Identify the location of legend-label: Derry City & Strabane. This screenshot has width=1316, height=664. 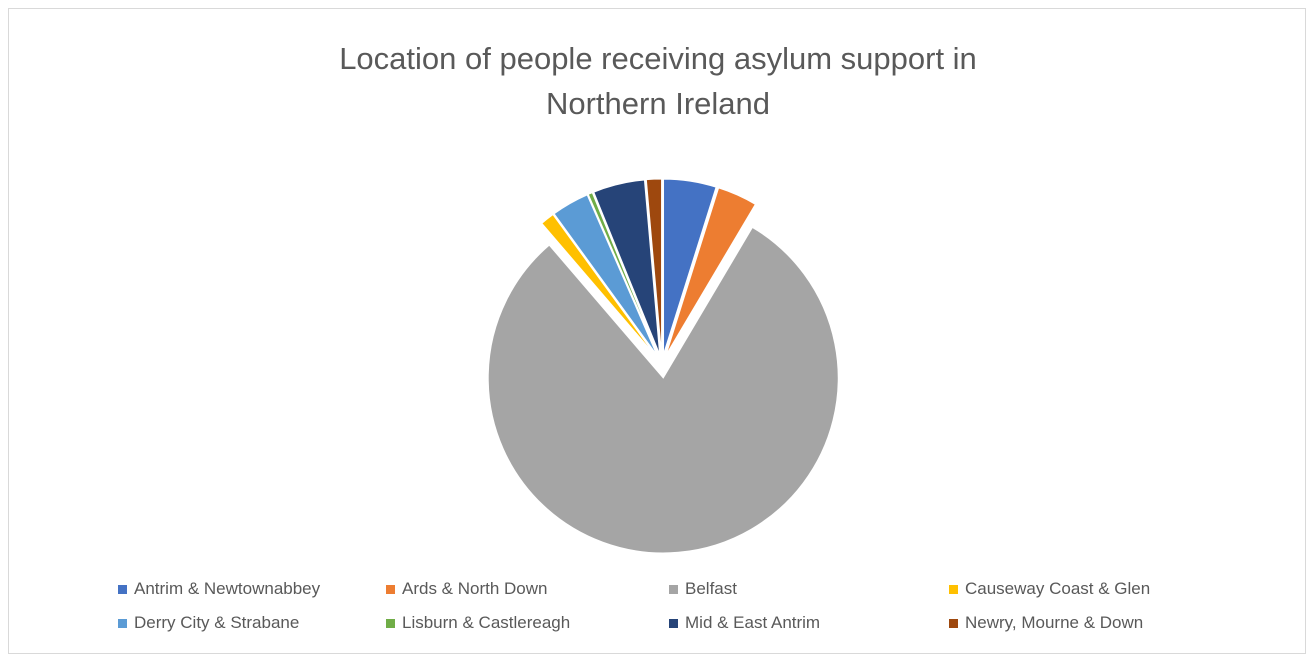
(217, 622).